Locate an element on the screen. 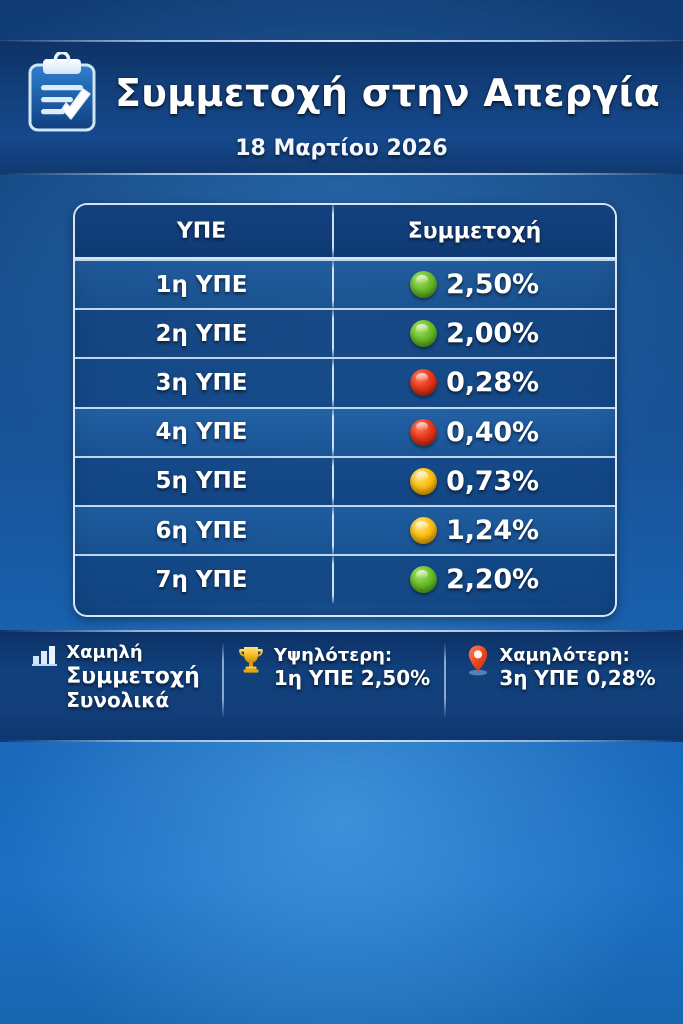 The width and height of the screenshot is (683, 1024). page-subtitle: 18 Μαρτίου 2026 is located at coordinates (341, 148).